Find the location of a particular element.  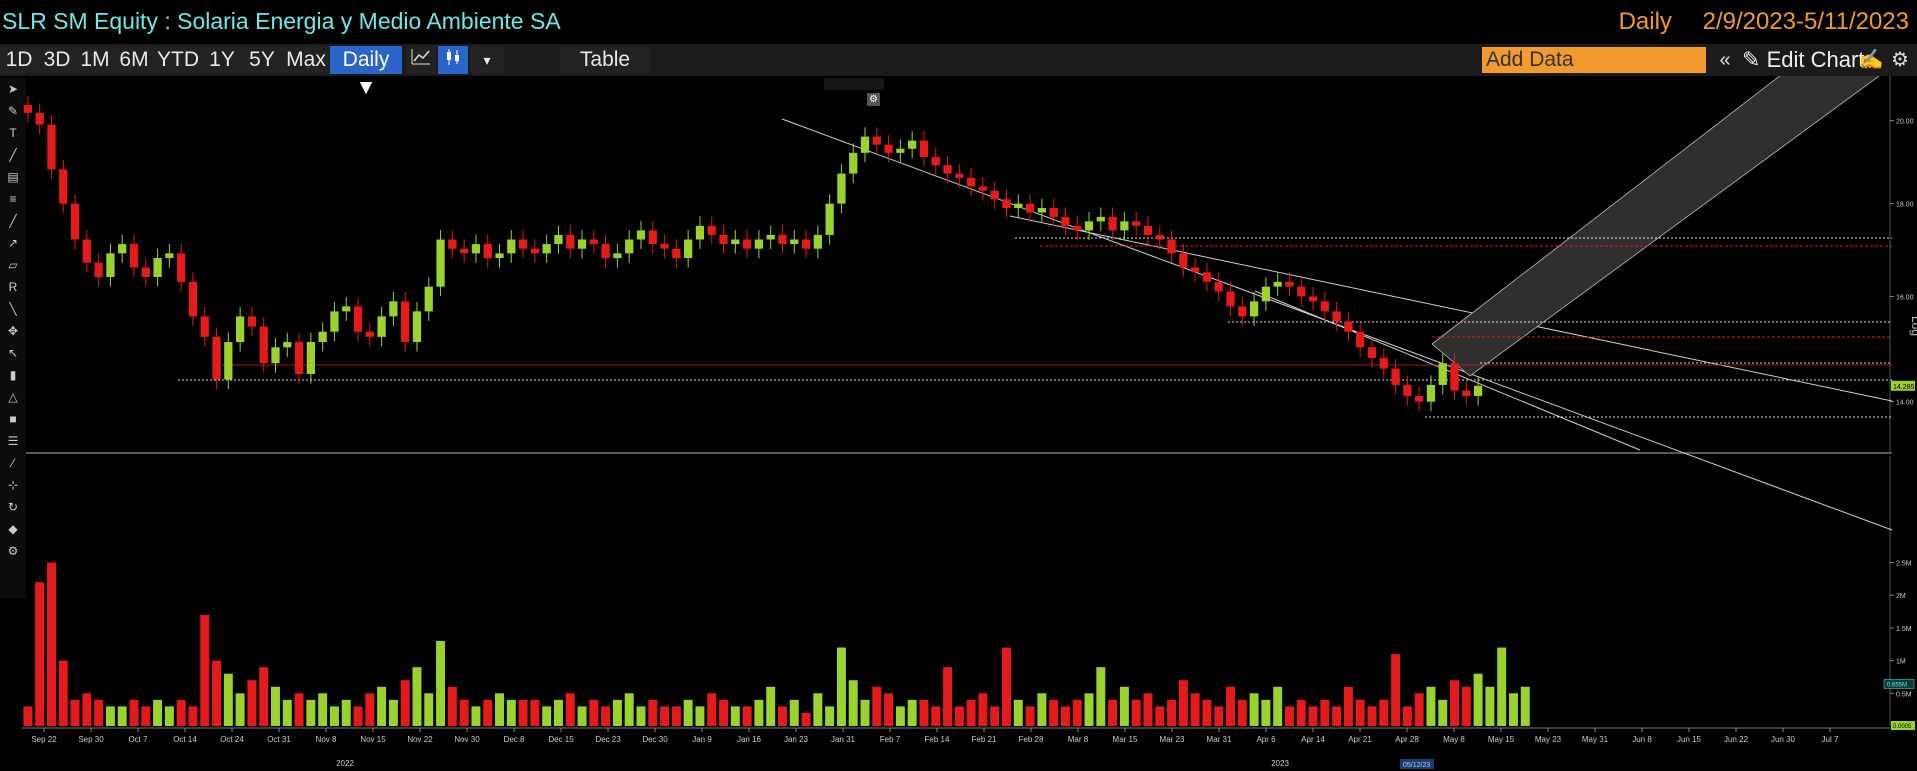

x-tick-label: Jun 22 is located at coordinates (1736, 739).